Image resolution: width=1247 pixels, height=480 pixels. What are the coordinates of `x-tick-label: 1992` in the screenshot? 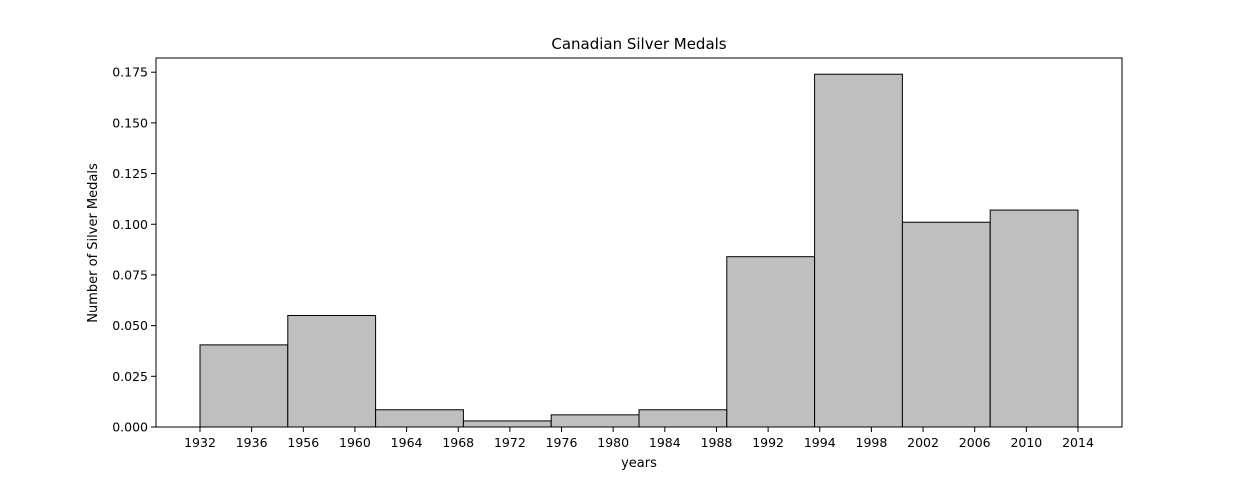 It's located at (768, 442).